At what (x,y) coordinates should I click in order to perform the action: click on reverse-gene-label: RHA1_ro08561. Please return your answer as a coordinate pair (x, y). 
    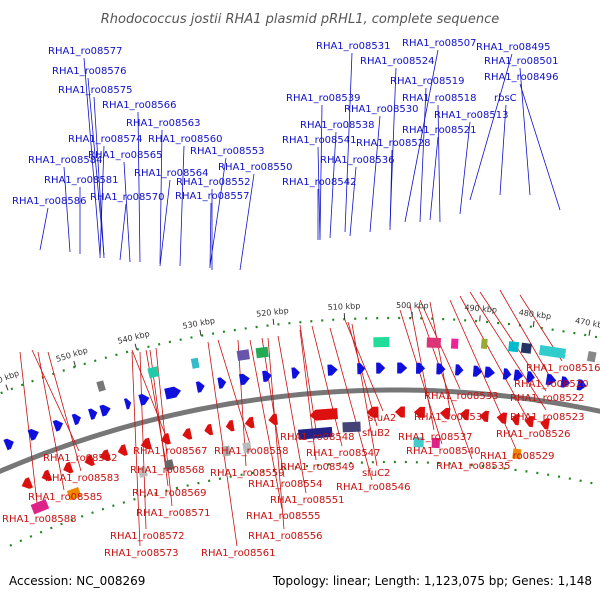
    Looking at the image, I should click on (238, 553).